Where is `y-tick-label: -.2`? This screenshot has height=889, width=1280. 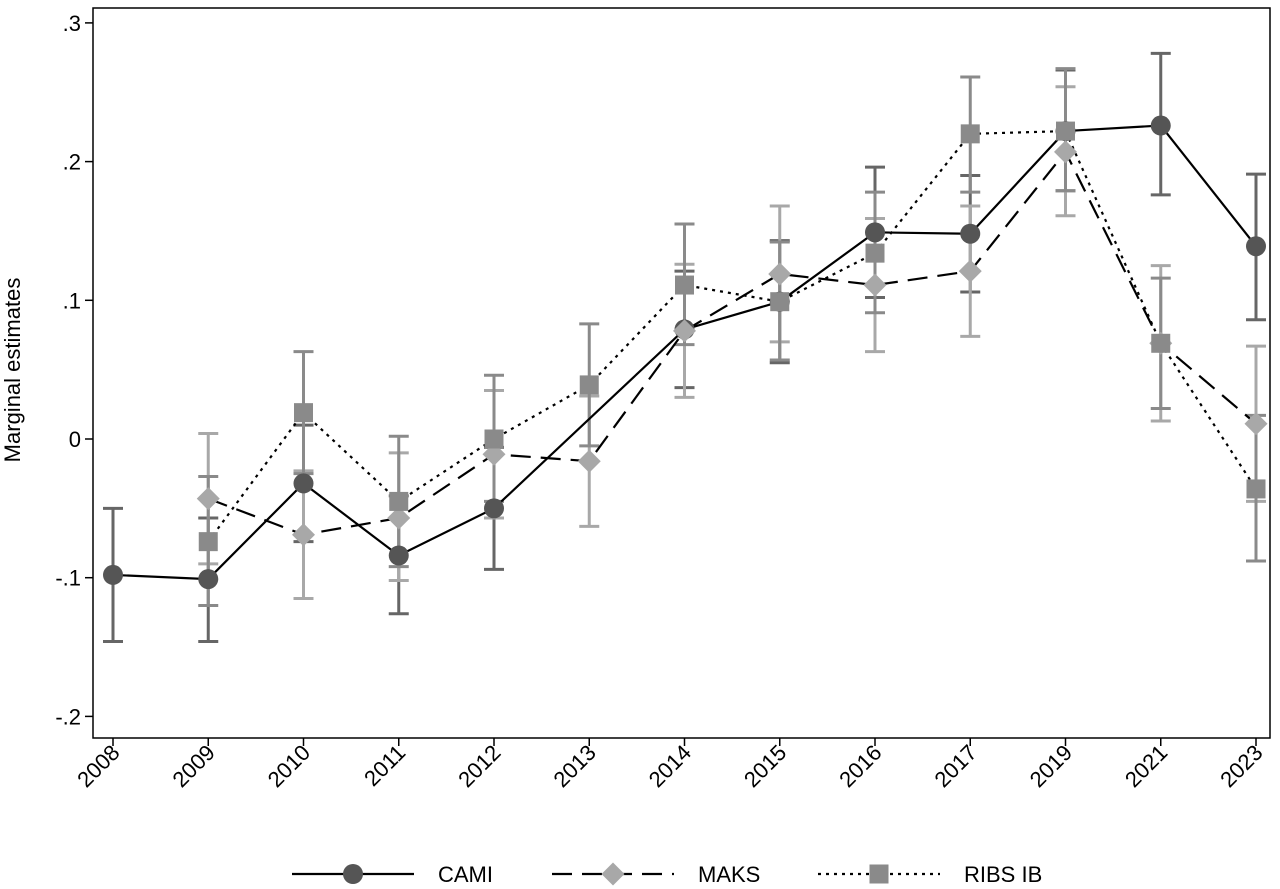 y-tick-label: -.2 is located at coordinates (68, 716).